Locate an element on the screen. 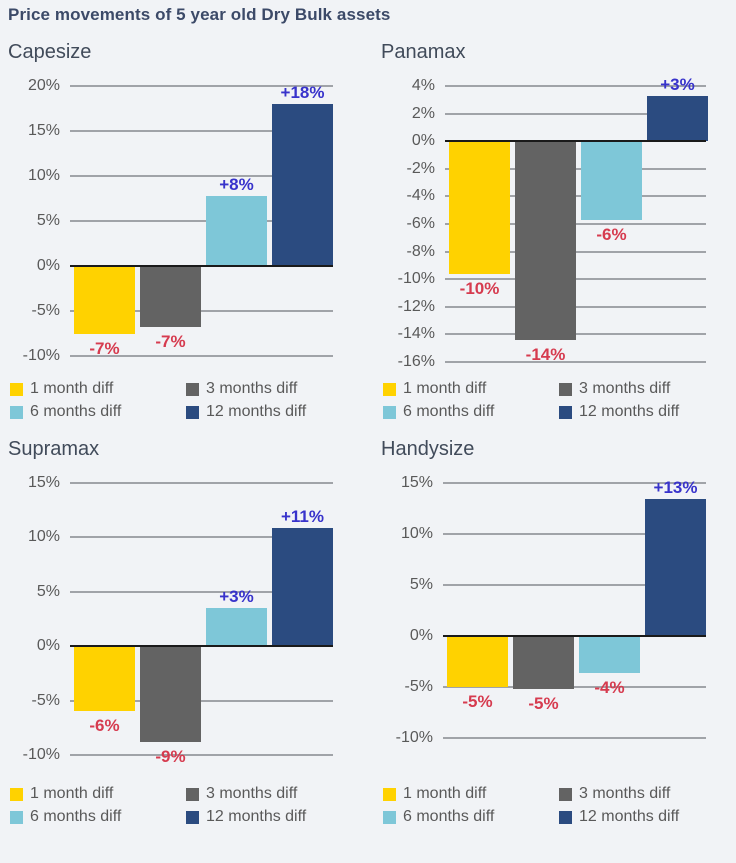 The width and height of the screenshot is (736, 863). data-label-12-months-diff: +18% is located at coordinates (302, 92).